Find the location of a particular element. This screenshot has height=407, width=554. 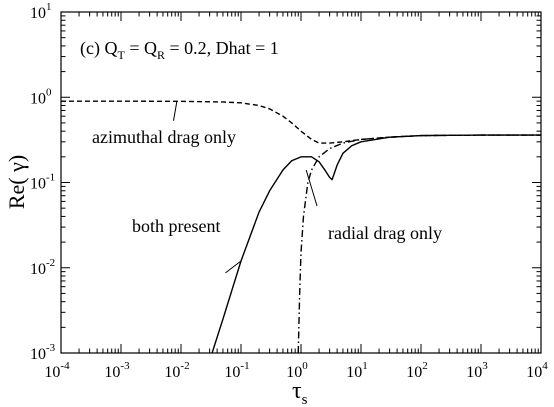

y-tick-label: 10⁻³ is located at coordinates (43, 352).